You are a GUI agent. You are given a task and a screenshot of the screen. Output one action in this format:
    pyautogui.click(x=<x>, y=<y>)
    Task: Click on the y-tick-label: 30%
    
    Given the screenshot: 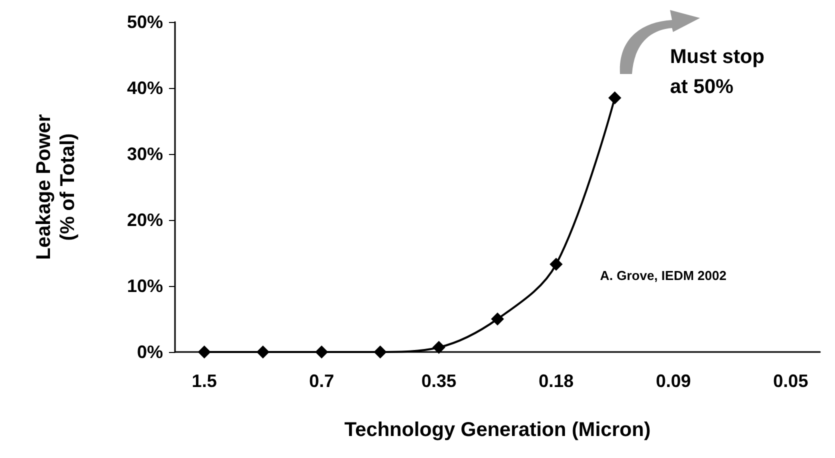 What is the action you would take?
    pyautogui.click(x=144, y=154)
    